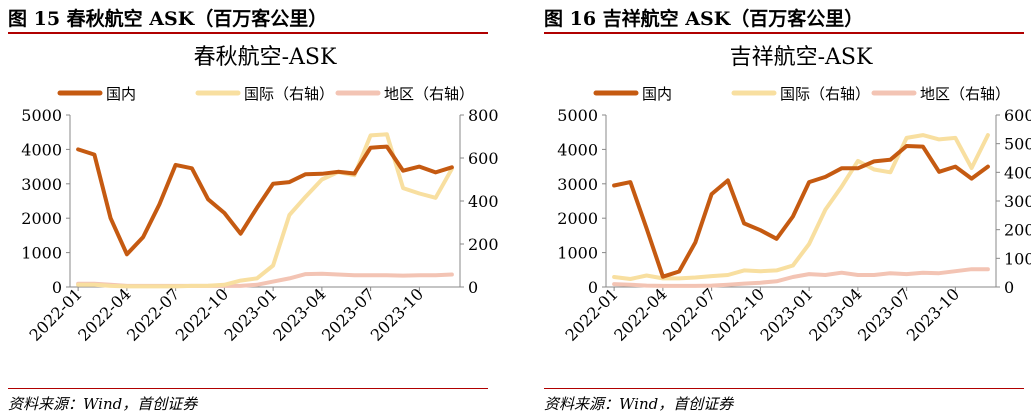 The image size is (1031, 415). I want to click on right-y-tick-label: 800, so click(483, 115).